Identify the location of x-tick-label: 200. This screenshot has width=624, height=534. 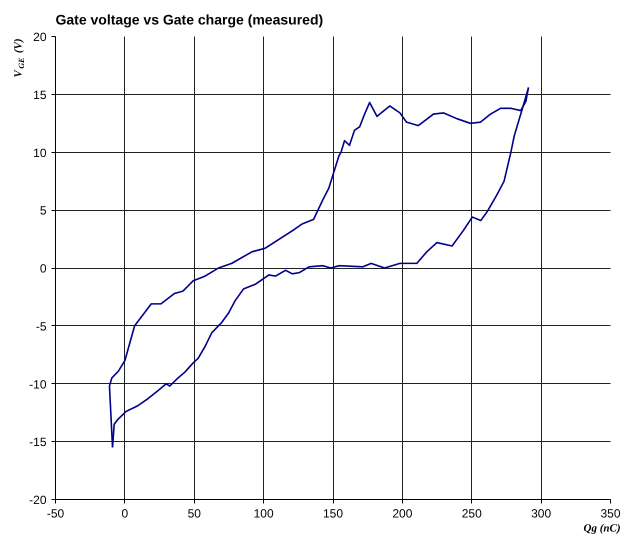
(402, 513).